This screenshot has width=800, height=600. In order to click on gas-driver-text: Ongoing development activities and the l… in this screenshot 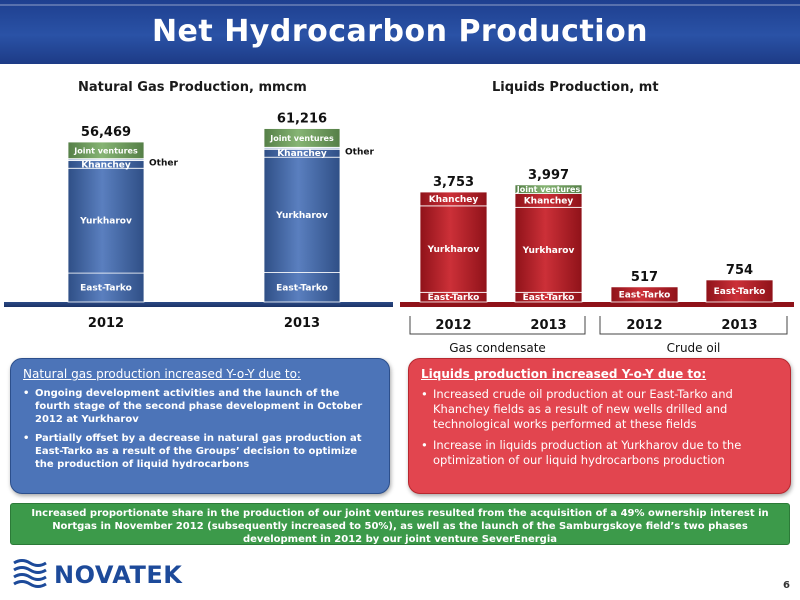, I will do `click(199, 406)`.